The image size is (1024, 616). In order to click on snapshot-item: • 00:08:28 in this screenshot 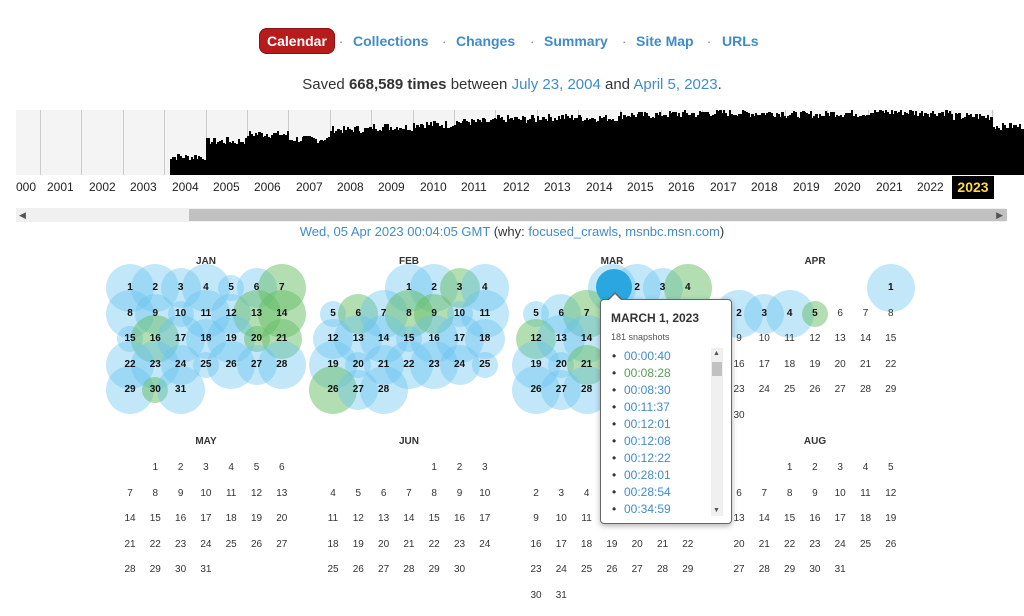, I will do `click(659, 373)`.